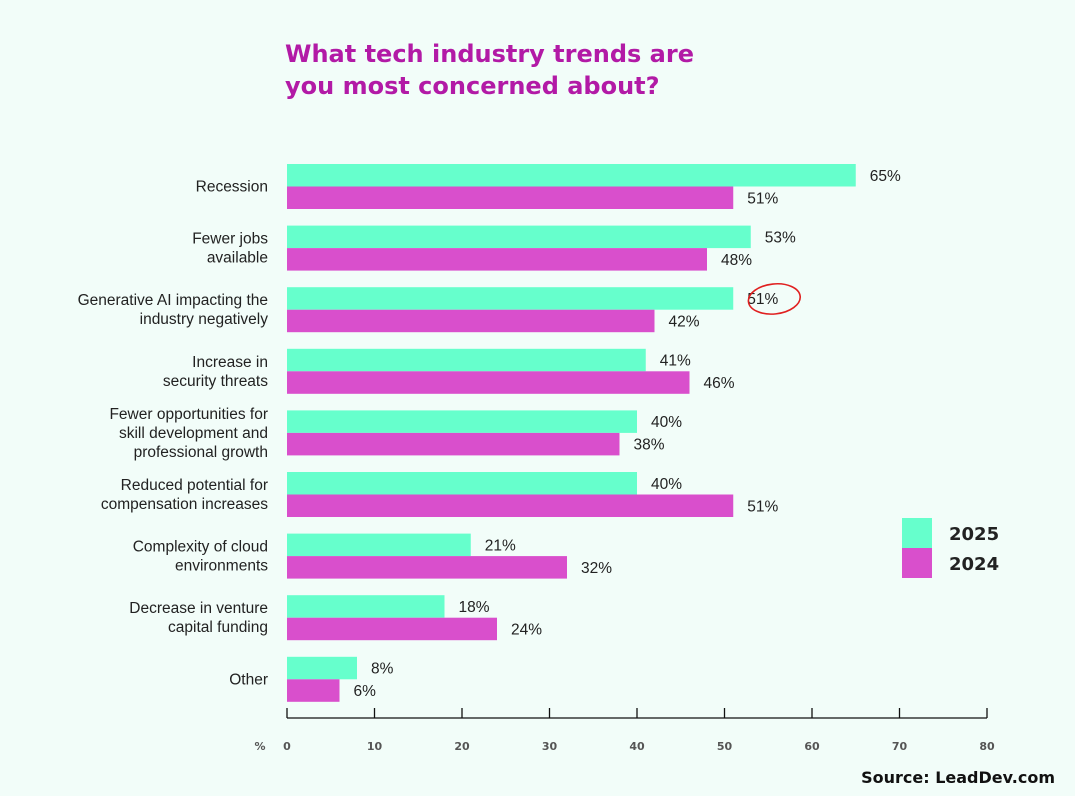 This screenshot has height=796, width=1075. Describe the element at coordinates (526, 629) in the screenshot. I see `value-label-2024: 24%` at that location.